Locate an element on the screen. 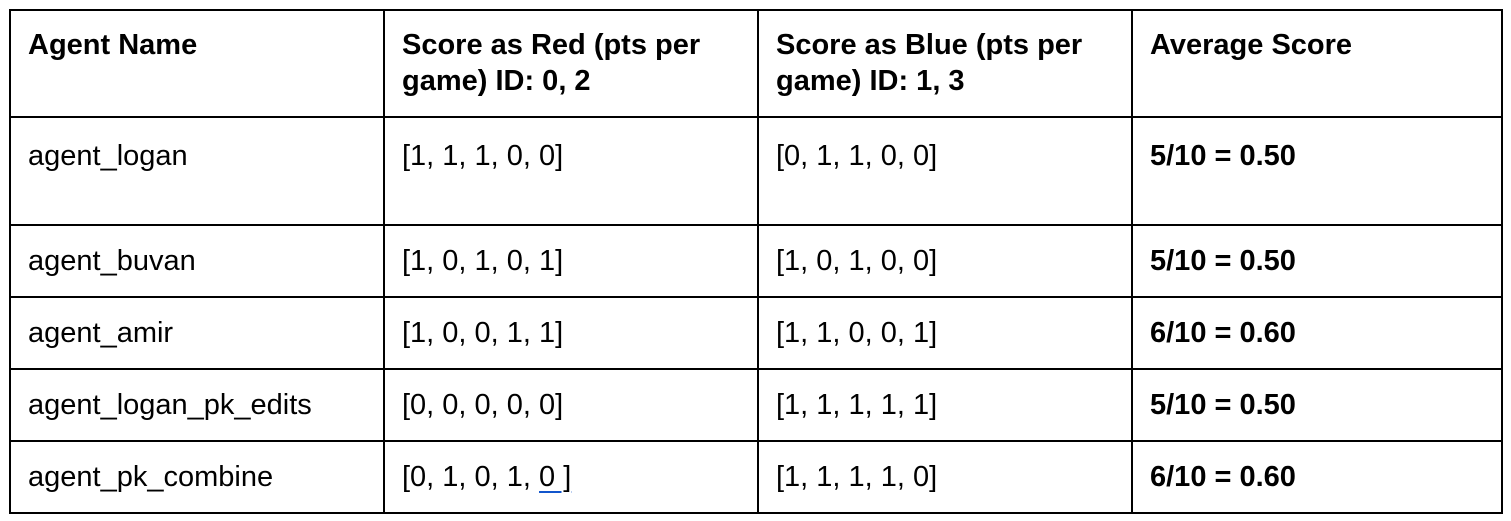  agent-name: agent_amir is located at coordinates (101, 333).